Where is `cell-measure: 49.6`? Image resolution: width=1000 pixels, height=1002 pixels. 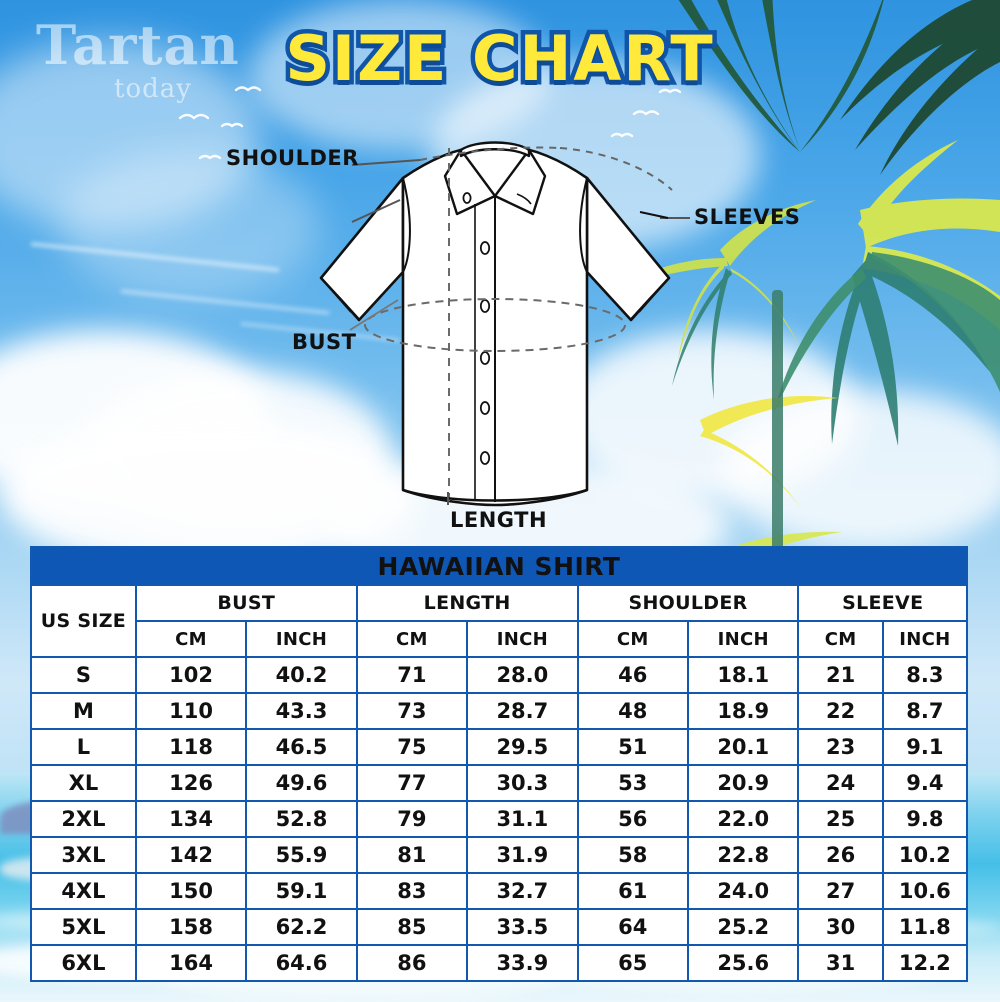 cell-measure: 49.6 is located at coordinates (301, 783).